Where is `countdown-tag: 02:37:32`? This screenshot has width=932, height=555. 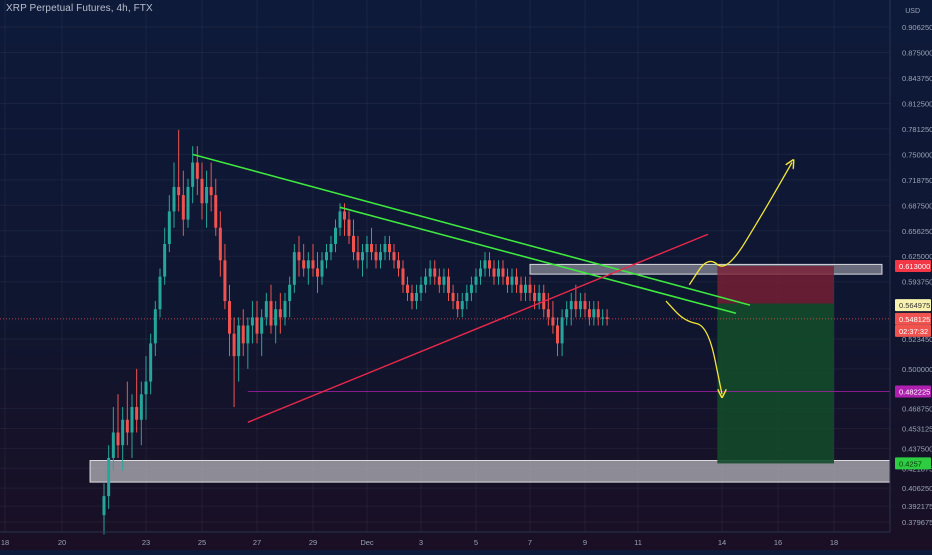 countdown-tag: 02:37:32 is located at coordinates (913, 331).